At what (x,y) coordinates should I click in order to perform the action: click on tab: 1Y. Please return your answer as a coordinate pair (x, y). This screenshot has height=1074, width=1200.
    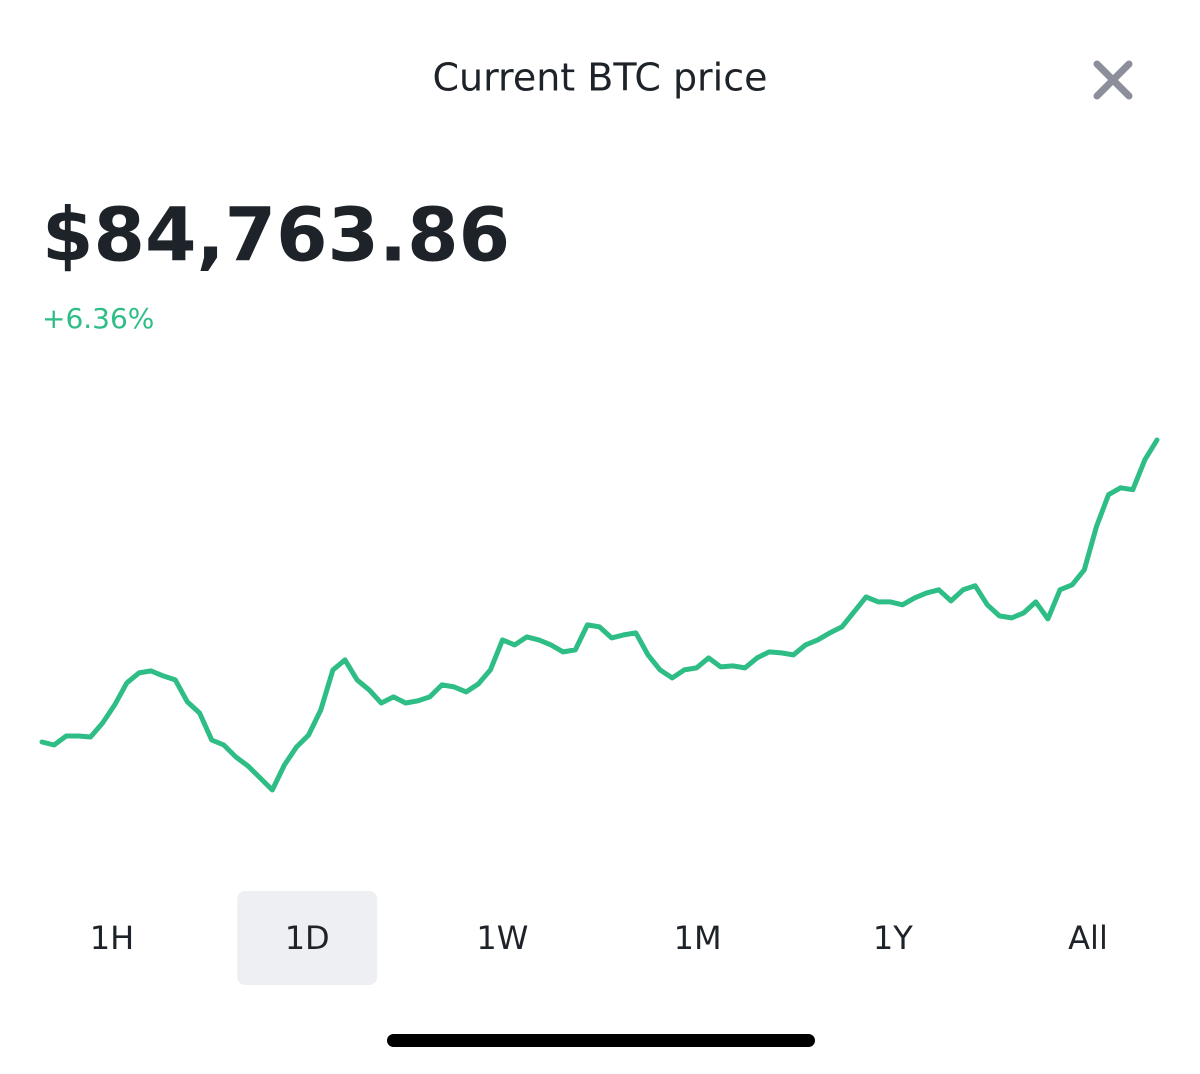
    Looking at the image, I should click on (893, 938).